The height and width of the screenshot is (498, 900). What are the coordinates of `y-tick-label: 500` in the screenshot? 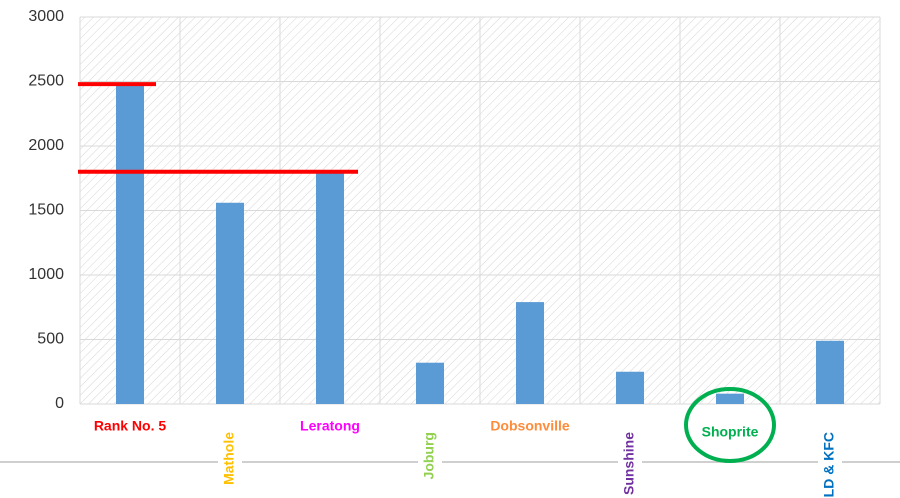 It's located at (50, 339).